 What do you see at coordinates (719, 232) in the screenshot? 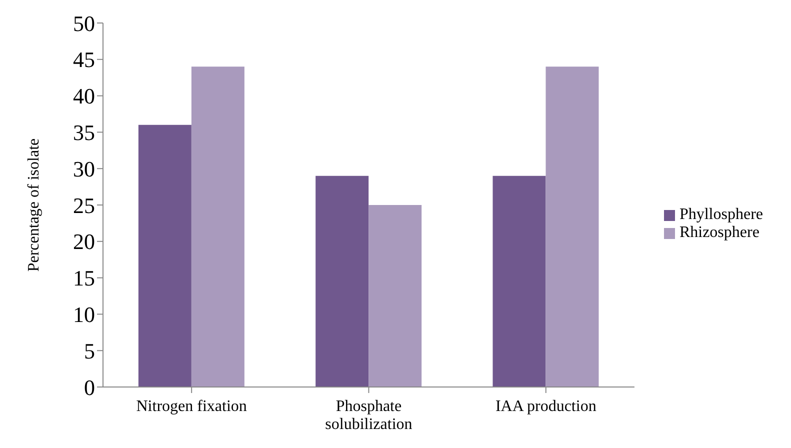
I see `legend-label: Rhizosphere` at bounding box center [719, 232].